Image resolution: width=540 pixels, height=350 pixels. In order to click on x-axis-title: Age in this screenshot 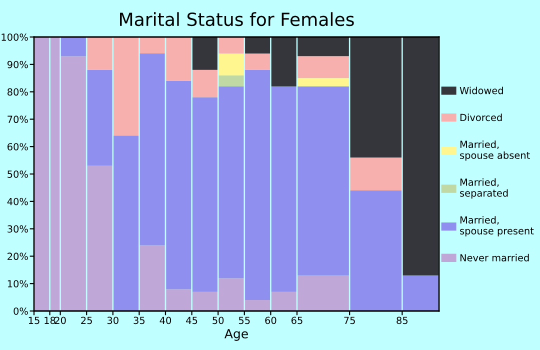, I will do `click(236, 335)`.